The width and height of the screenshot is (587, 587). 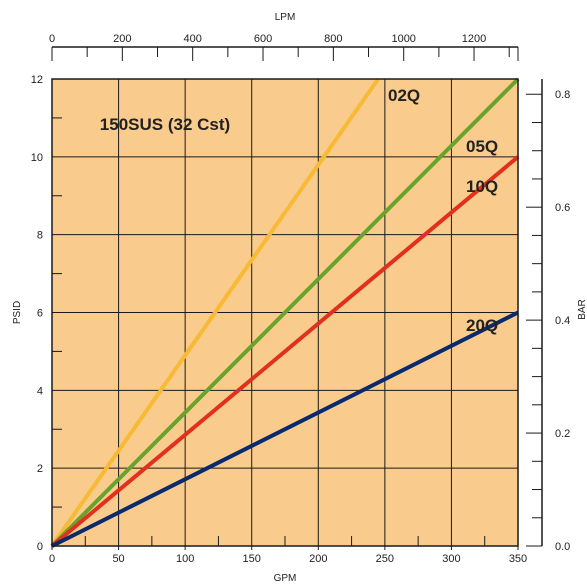 What do you see at coordinates (285, 17) in the screenshot?
I see `x2-axis-title: LPM` at bounding box center [285, 17].